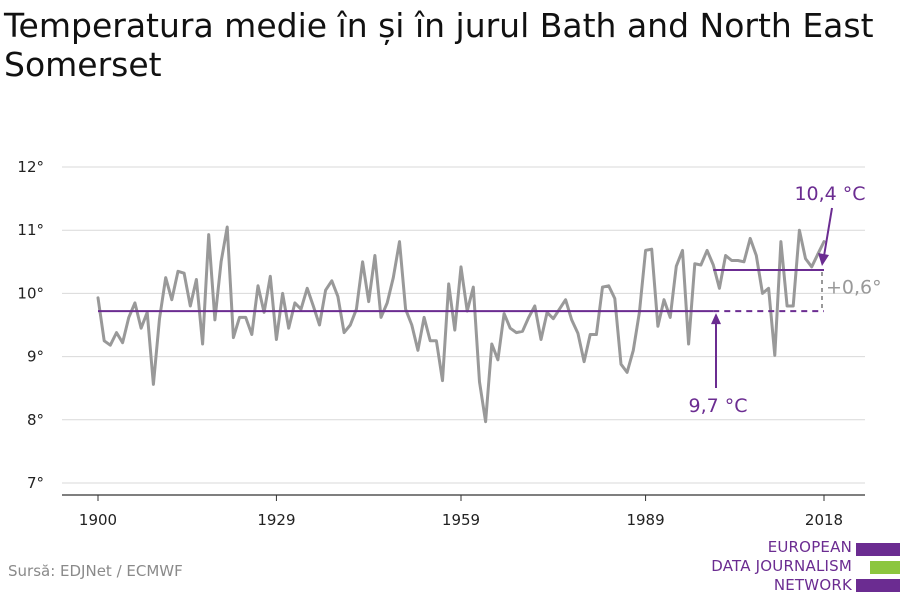 This screenshot has height=600, width=900. I want to click on edjnet-logo: EUROPEAN DATA JOURNALISM NETWORK, so click(800, 568).